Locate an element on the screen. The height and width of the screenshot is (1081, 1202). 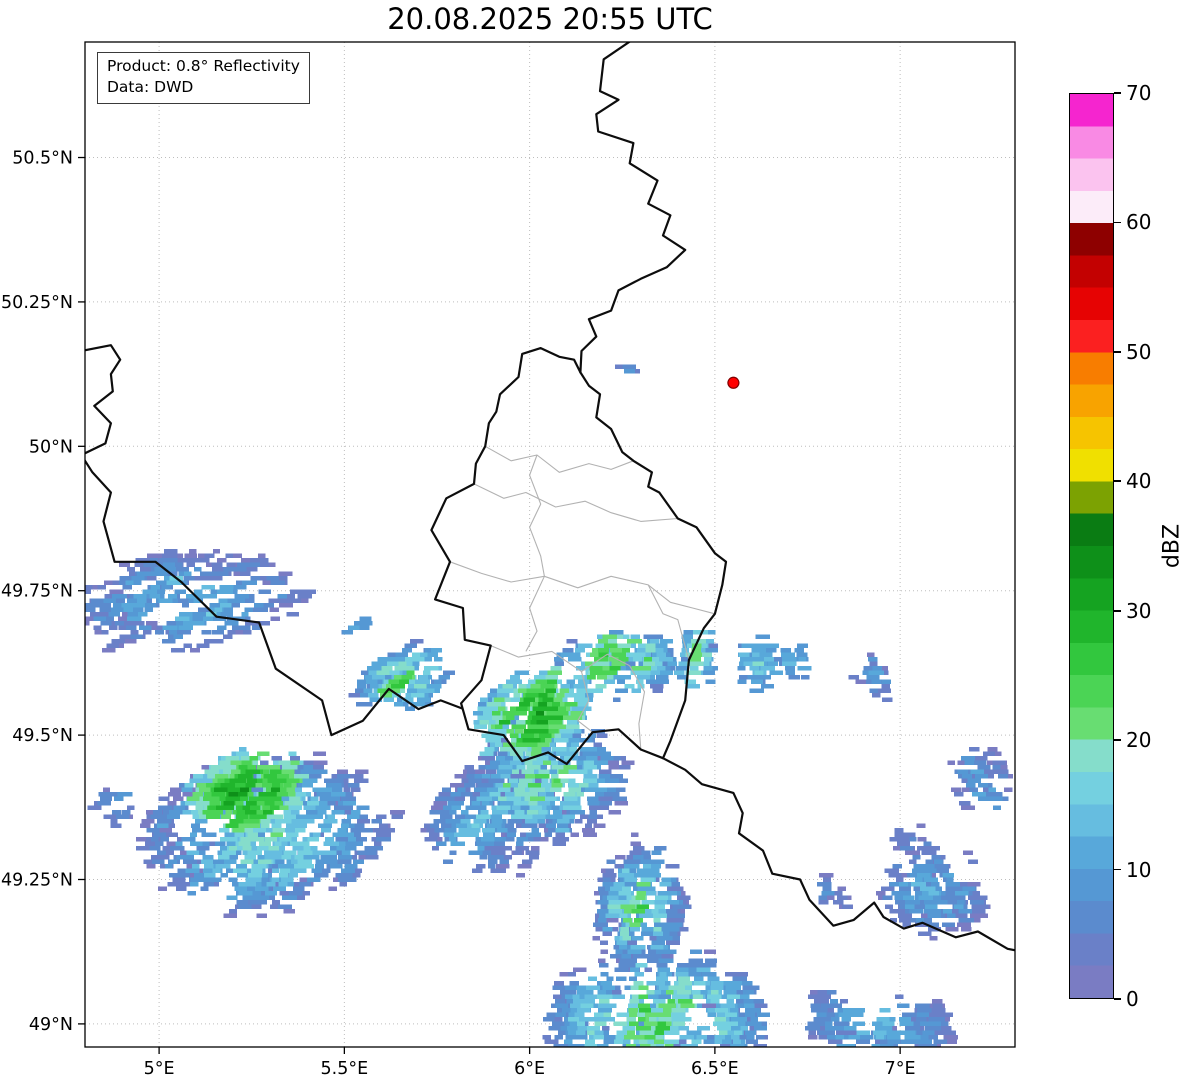
colorbar-tick-label: 30 is located at coordinates (1139, 610).